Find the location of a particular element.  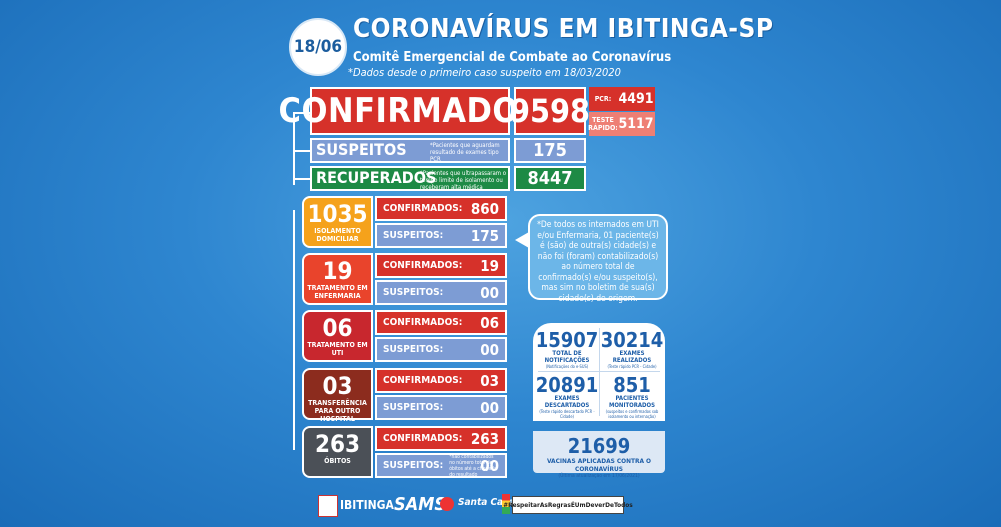

discarded-label: EXAMES DESCARTADOS is located at coordinates (567, 402).